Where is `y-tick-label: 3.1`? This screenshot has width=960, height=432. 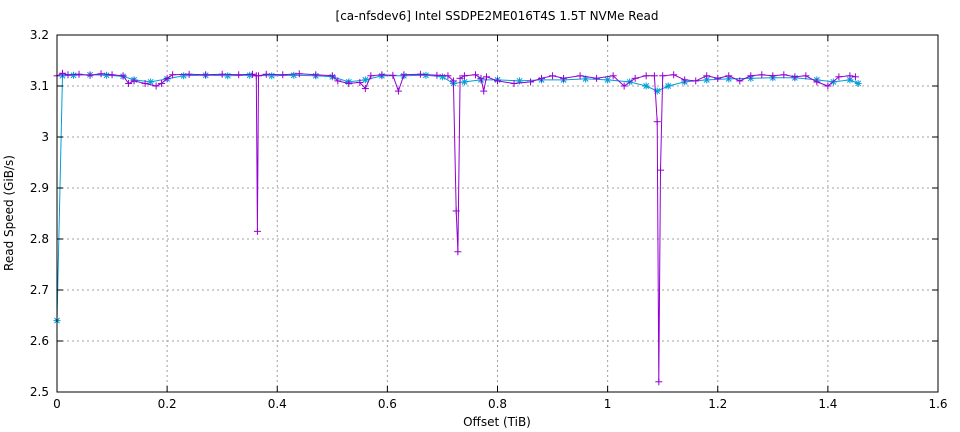 y-tick-label: 3.1 is located at coordinates (39, 86).